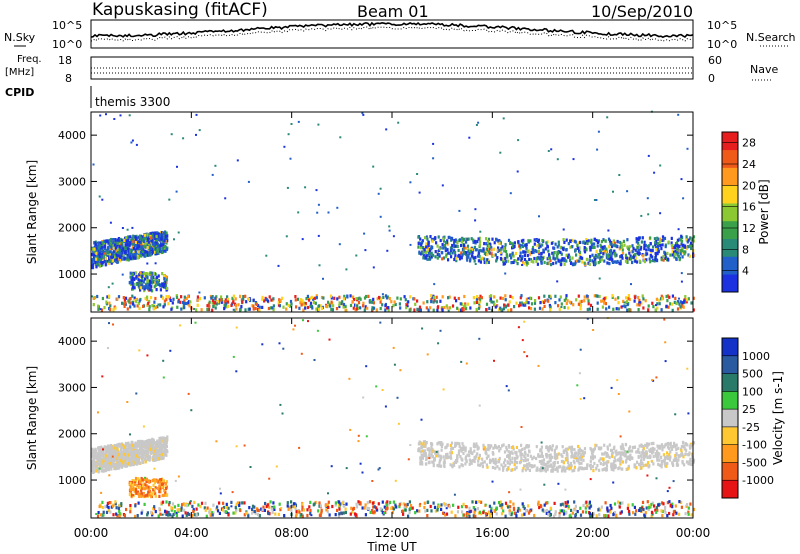 The width and height of the screenshot is (800, 554). I want to click on colorbar-segment, so click(730, 247).